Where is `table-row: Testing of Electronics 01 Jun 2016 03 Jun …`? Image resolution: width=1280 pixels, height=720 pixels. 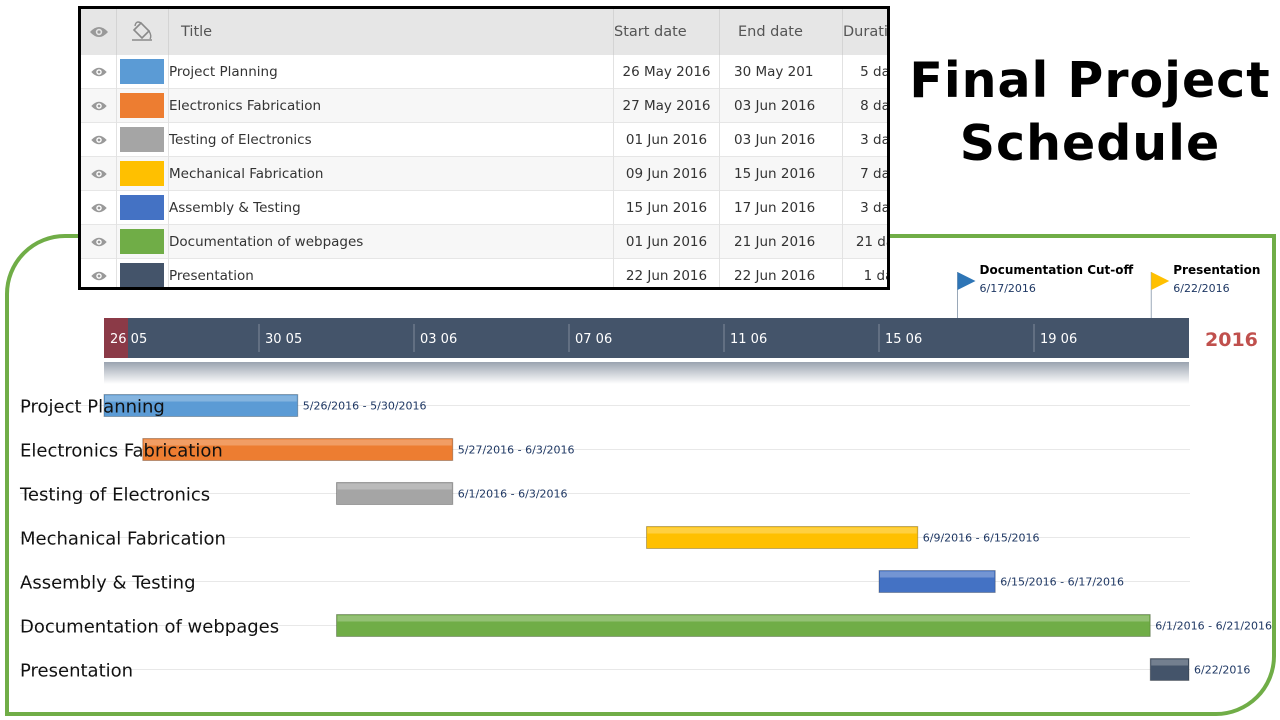 table-row: Testing of Electronics 01 Jun 2016 03 Jun … is located at coordinates (484, 139).